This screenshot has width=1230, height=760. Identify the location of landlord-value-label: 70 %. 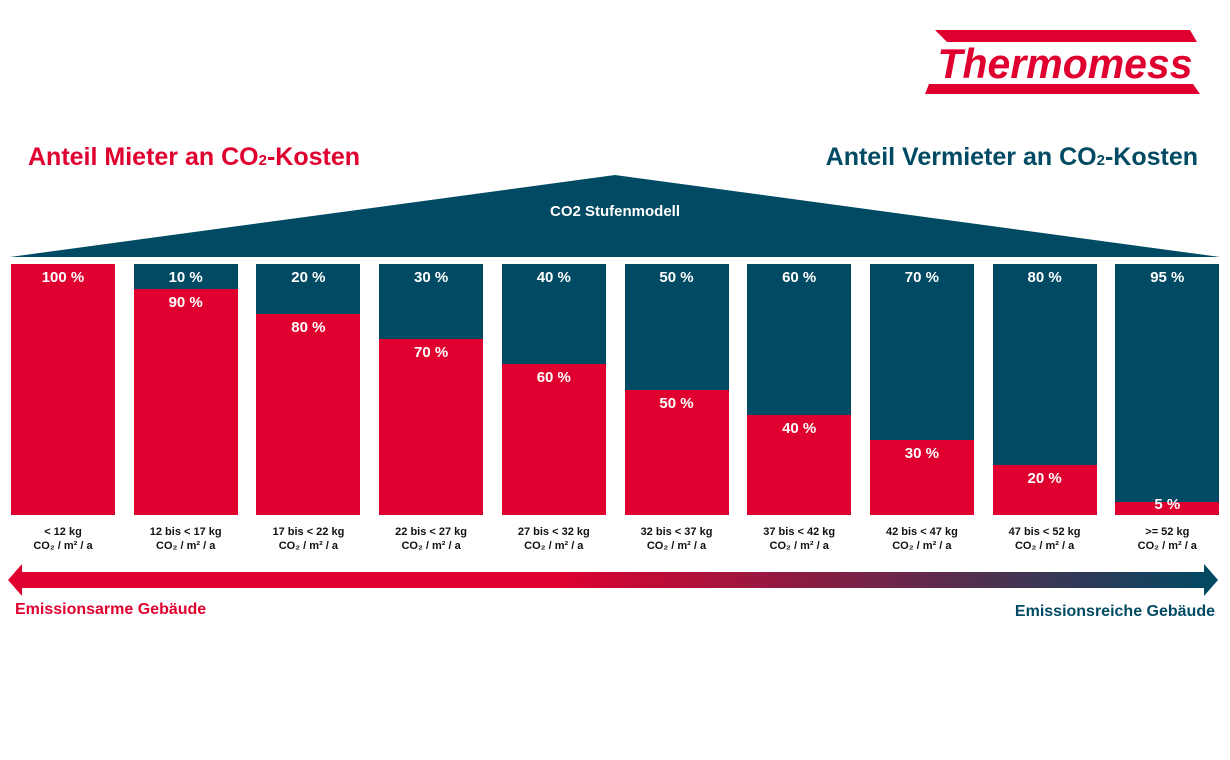
(921, 277).